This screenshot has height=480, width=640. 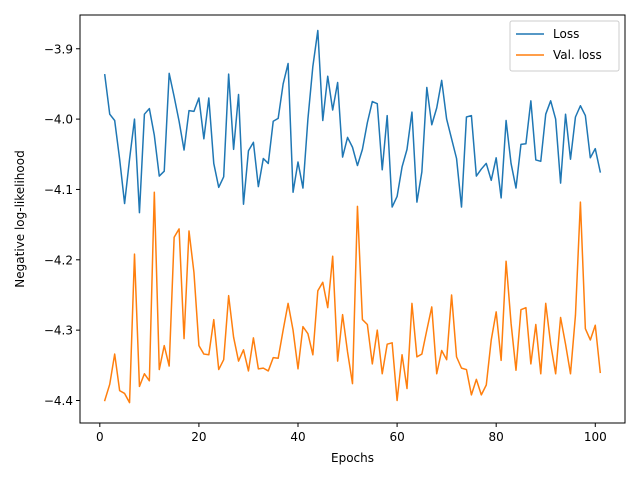 I want to click on legend-label-loss: Loss, so click(x=566, y=34).